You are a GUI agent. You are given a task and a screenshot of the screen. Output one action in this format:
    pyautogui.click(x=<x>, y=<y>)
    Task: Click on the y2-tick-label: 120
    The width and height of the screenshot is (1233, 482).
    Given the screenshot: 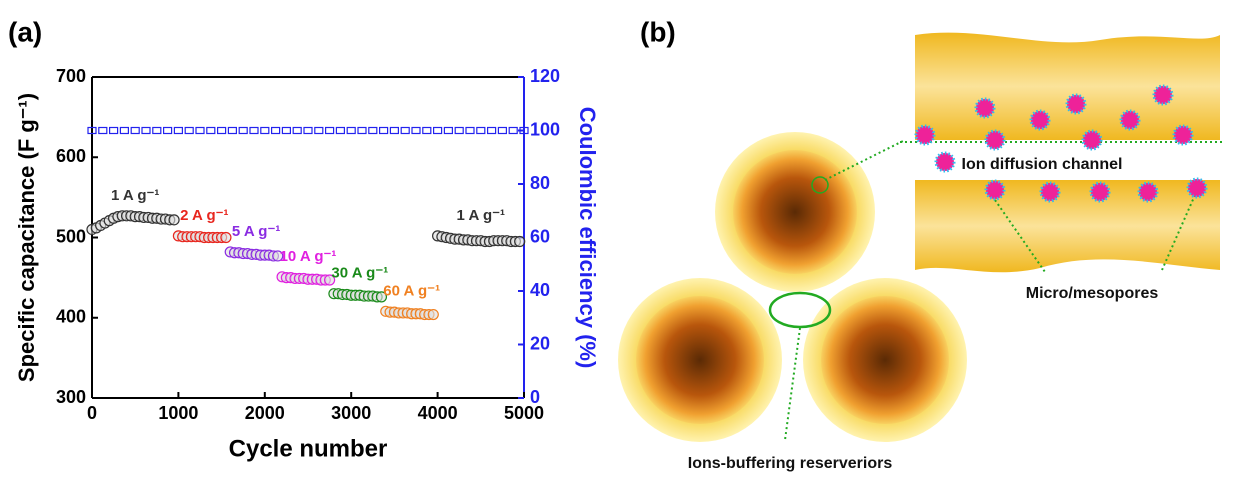 What is the action you would take?
    pyautogui.click(x=545, y=76)
    